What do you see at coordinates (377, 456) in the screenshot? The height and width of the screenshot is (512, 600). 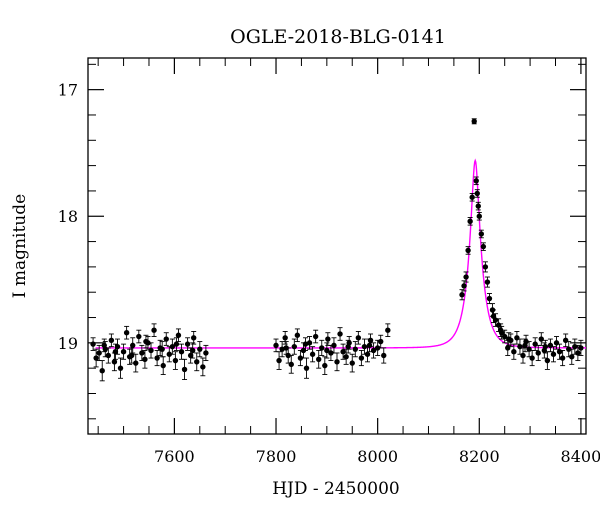 I see `x-tick-label: 8000` at bounding box center [377, 456].